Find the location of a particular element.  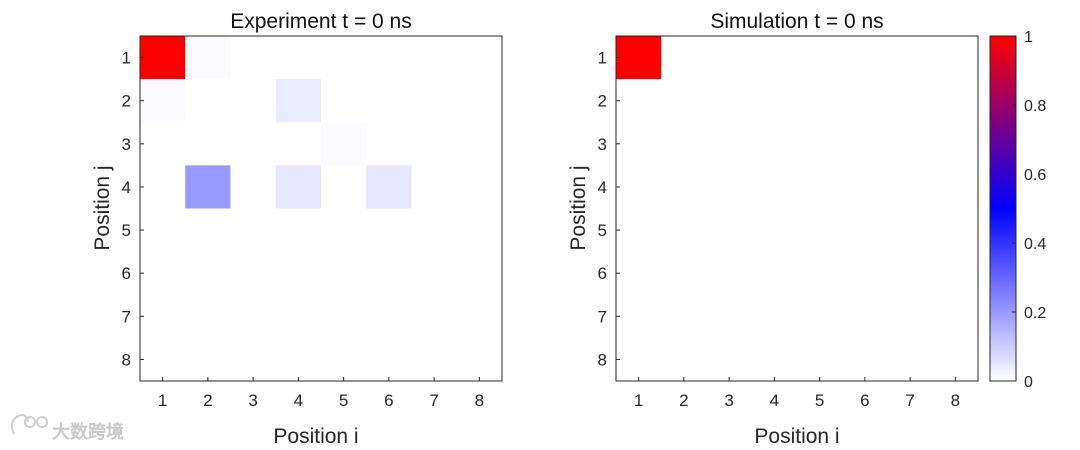

experiment-x-tick-label: 5 is located at coordinates (343, 400).